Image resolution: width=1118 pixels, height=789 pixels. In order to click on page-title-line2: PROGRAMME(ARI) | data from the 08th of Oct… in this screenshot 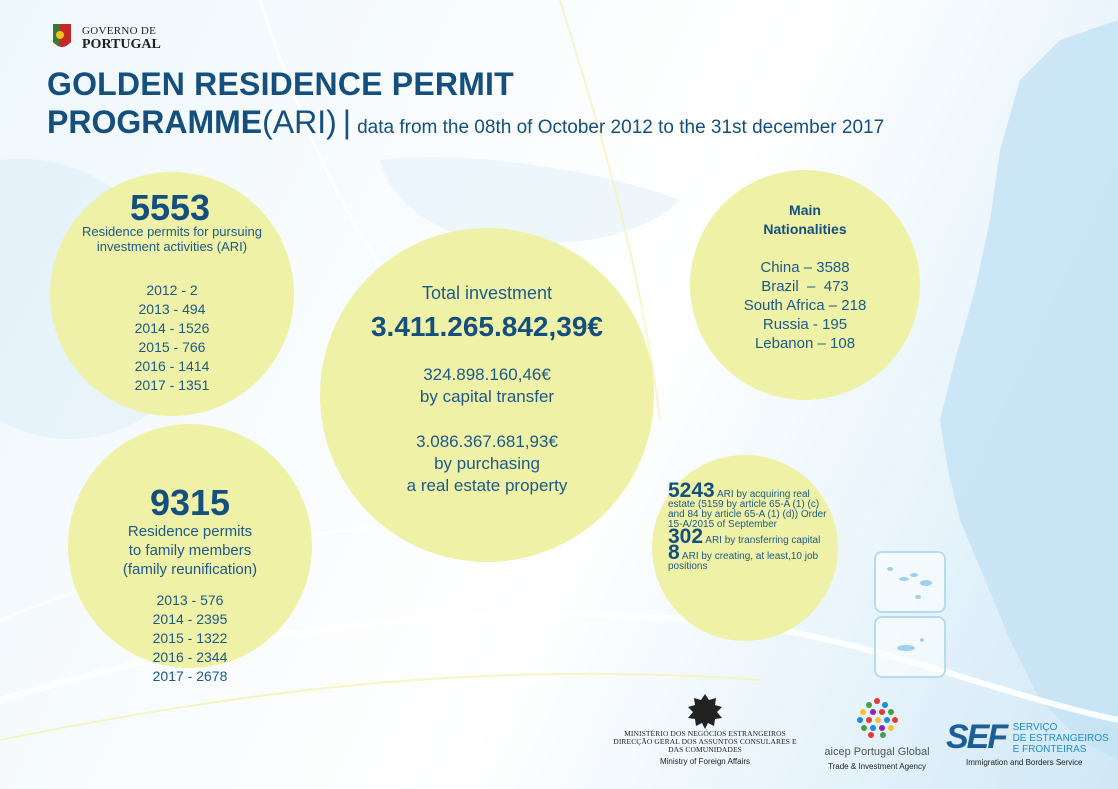, I will do `click(465, 122)`.